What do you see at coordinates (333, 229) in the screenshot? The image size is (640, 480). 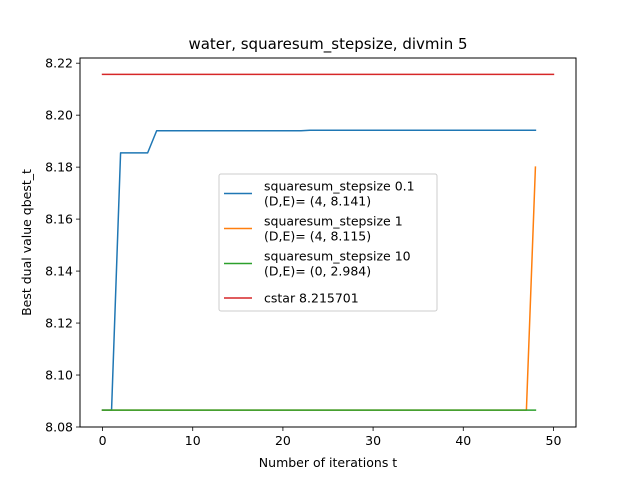 I see `legend-label-1: squaresum_stepsize 1 (D,E)= (4, 8.115)` at bounding box center [333, 229].